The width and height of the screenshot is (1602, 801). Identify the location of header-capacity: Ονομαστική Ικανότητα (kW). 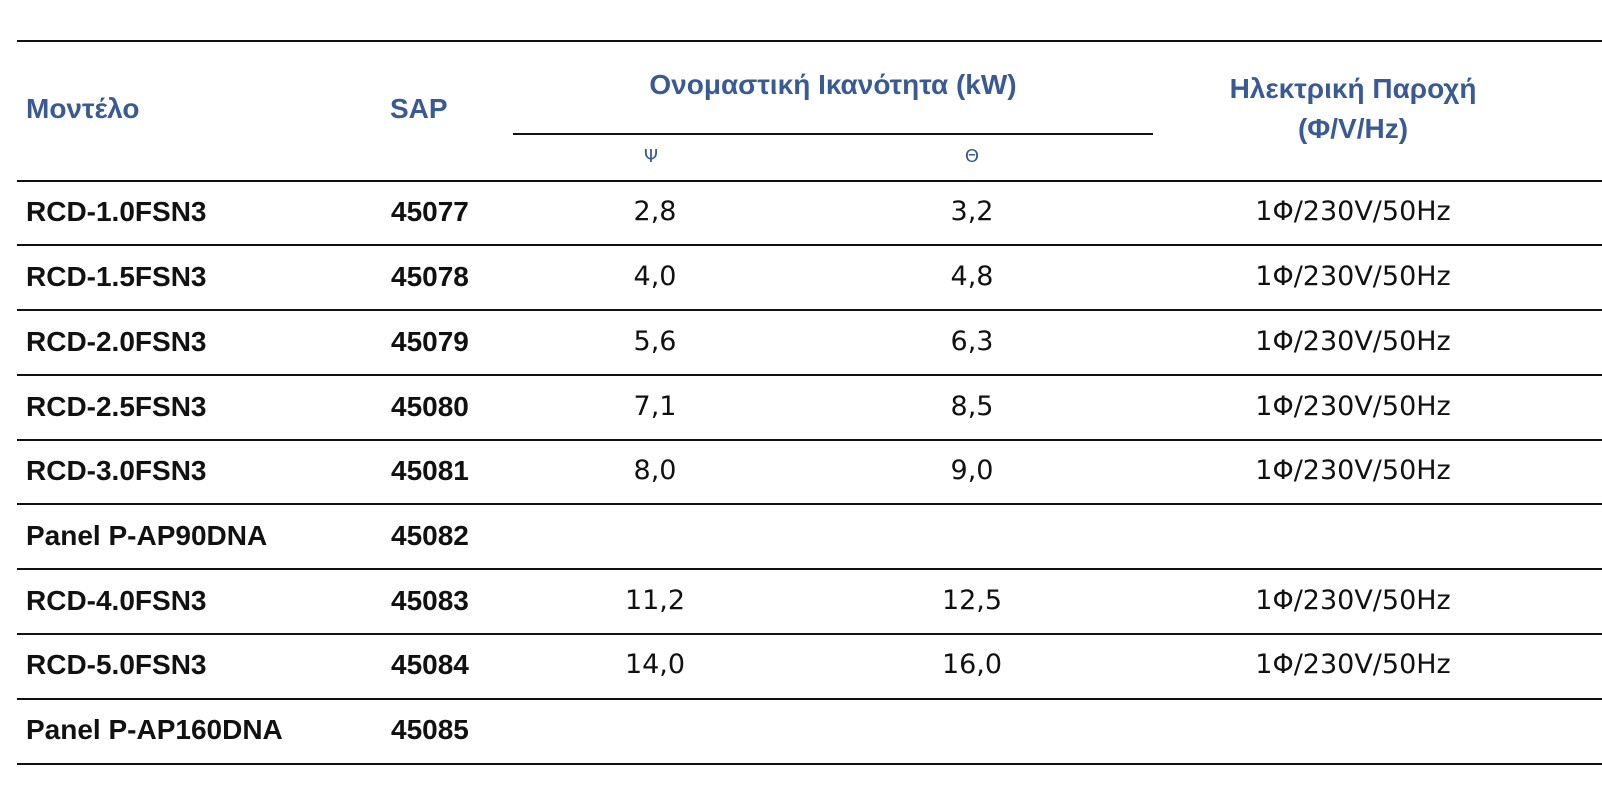
(833, 84).